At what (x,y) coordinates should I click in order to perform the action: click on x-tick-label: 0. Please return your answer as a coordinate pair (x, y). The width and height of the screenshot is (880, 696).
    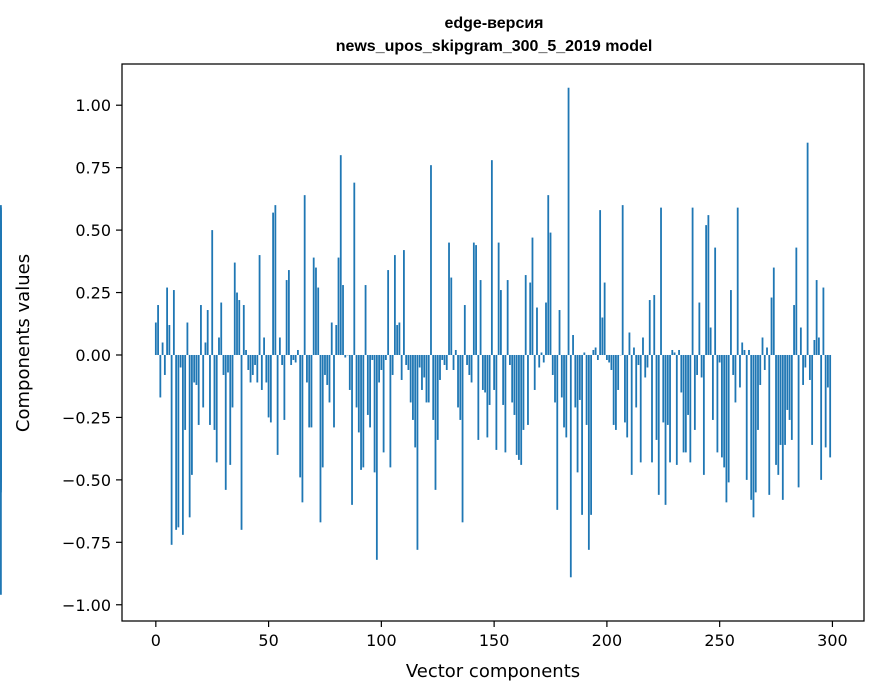
    Looking at the image, I should click on (156, 640).